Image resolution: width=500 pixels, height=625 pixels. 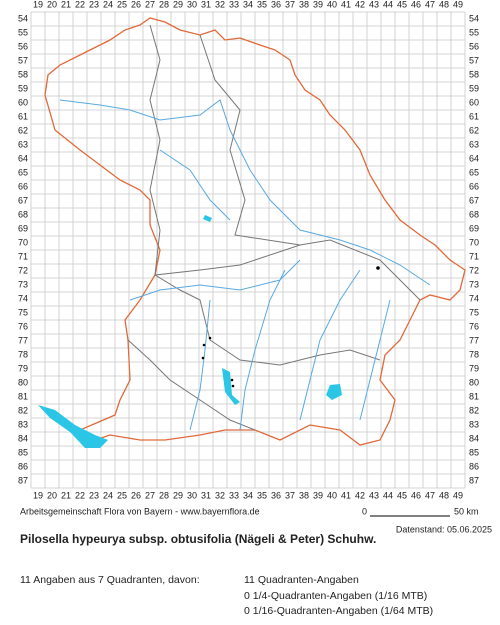 I want to click on column-label: 39, so click(x=318, y=495).